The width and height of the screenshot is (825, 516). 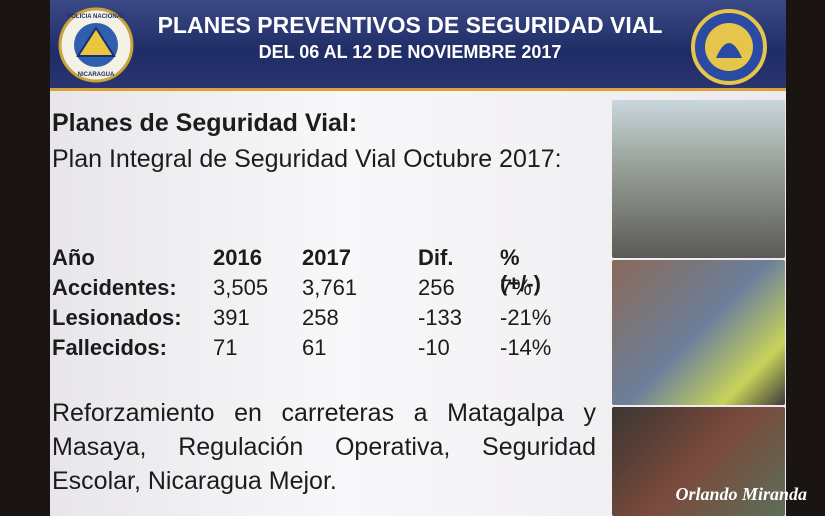 I want to click on table-cell: 256, so click(x=436, y=287).